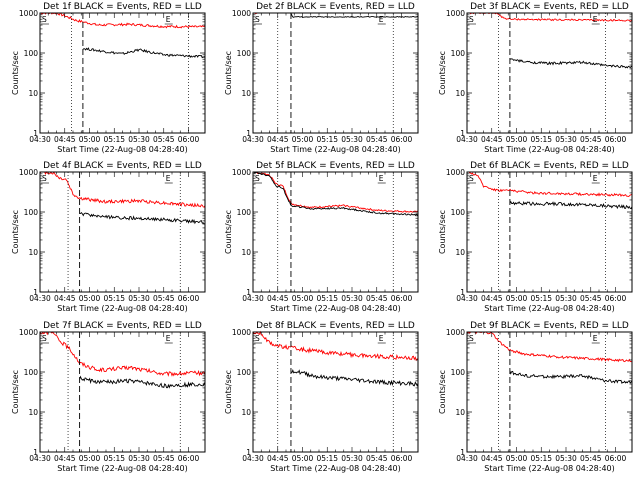 This screenshot has height=480, width=640. What do you see at coordinates (335, 166) in the screenshot?
I see `panel-title: Det 5f BLACK = Events, RED = LLD` at bounding box center [335, 166].